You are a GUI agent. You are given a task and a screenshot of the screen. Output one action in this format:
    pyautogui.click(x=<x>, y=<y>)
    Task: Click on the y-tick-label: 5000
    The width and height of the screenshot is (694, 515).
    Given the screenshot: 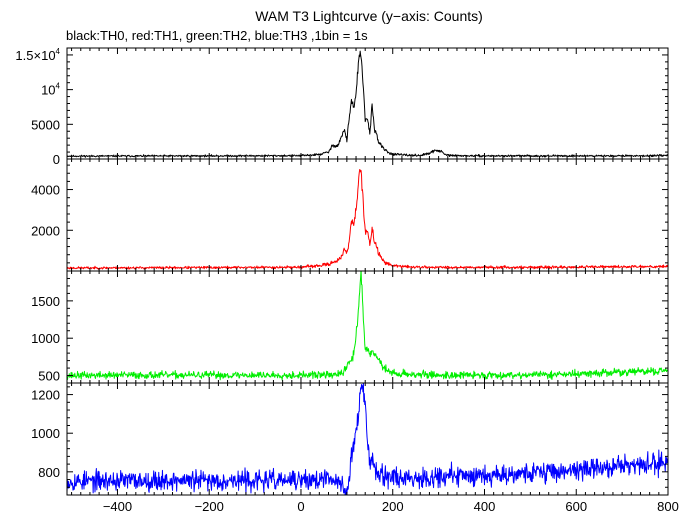 What is the action you would take?
    pyautogui.click(x=45, y=124)
    